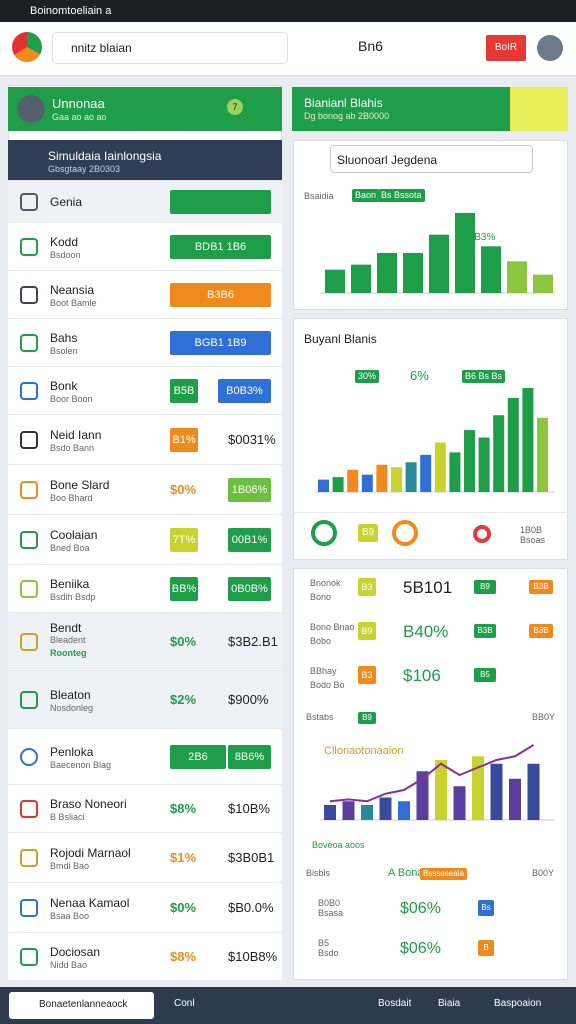 The image size is (576, 1024). Describe the element at coordinates (395, 1003) in the screenshot. I see `bottom-item: Bosdait` at that location.